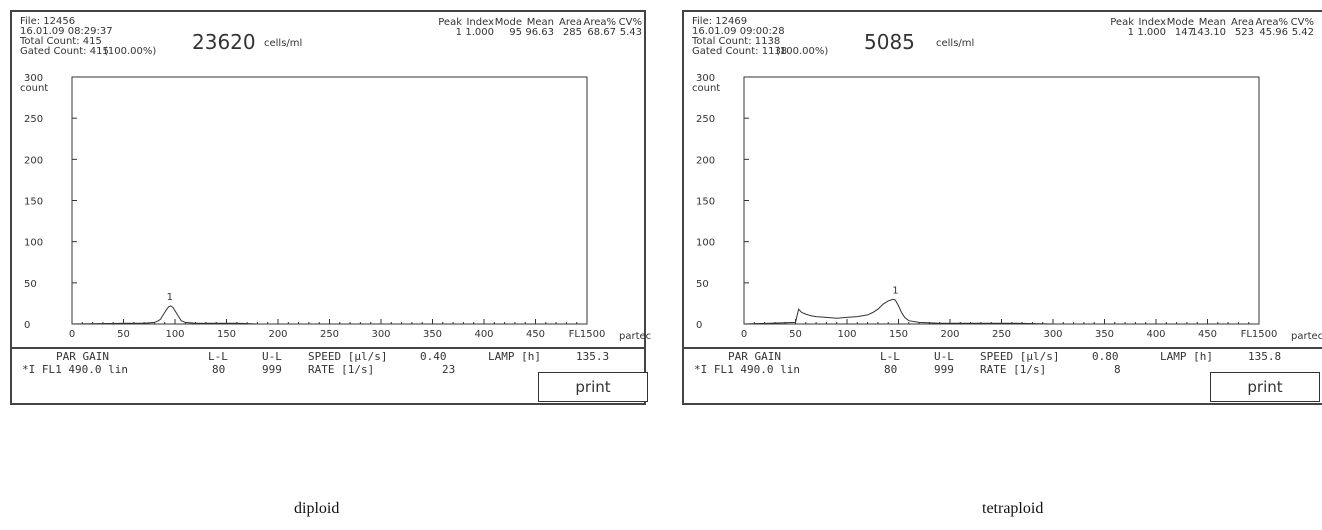  What do you see at coordinates (535, 334) in the screenshot?
I see `x-tick-label: 450` at bounding box center [535, 334].